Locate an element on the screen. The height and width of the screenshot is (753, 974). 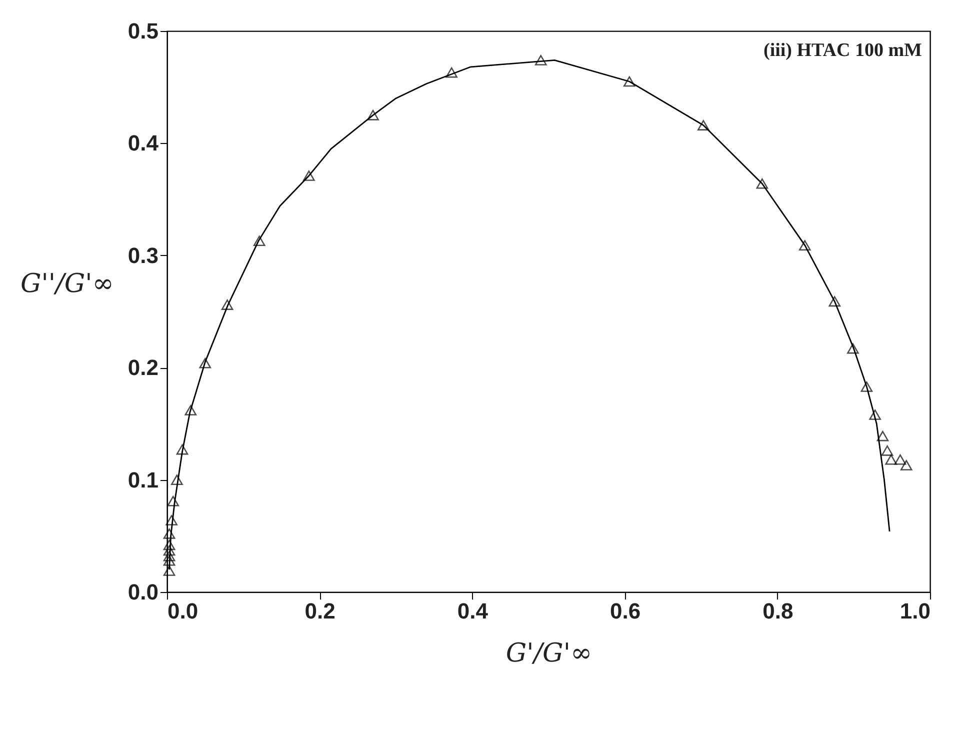
x-tick-label: 0.4 is located at coordinates (473, 611).